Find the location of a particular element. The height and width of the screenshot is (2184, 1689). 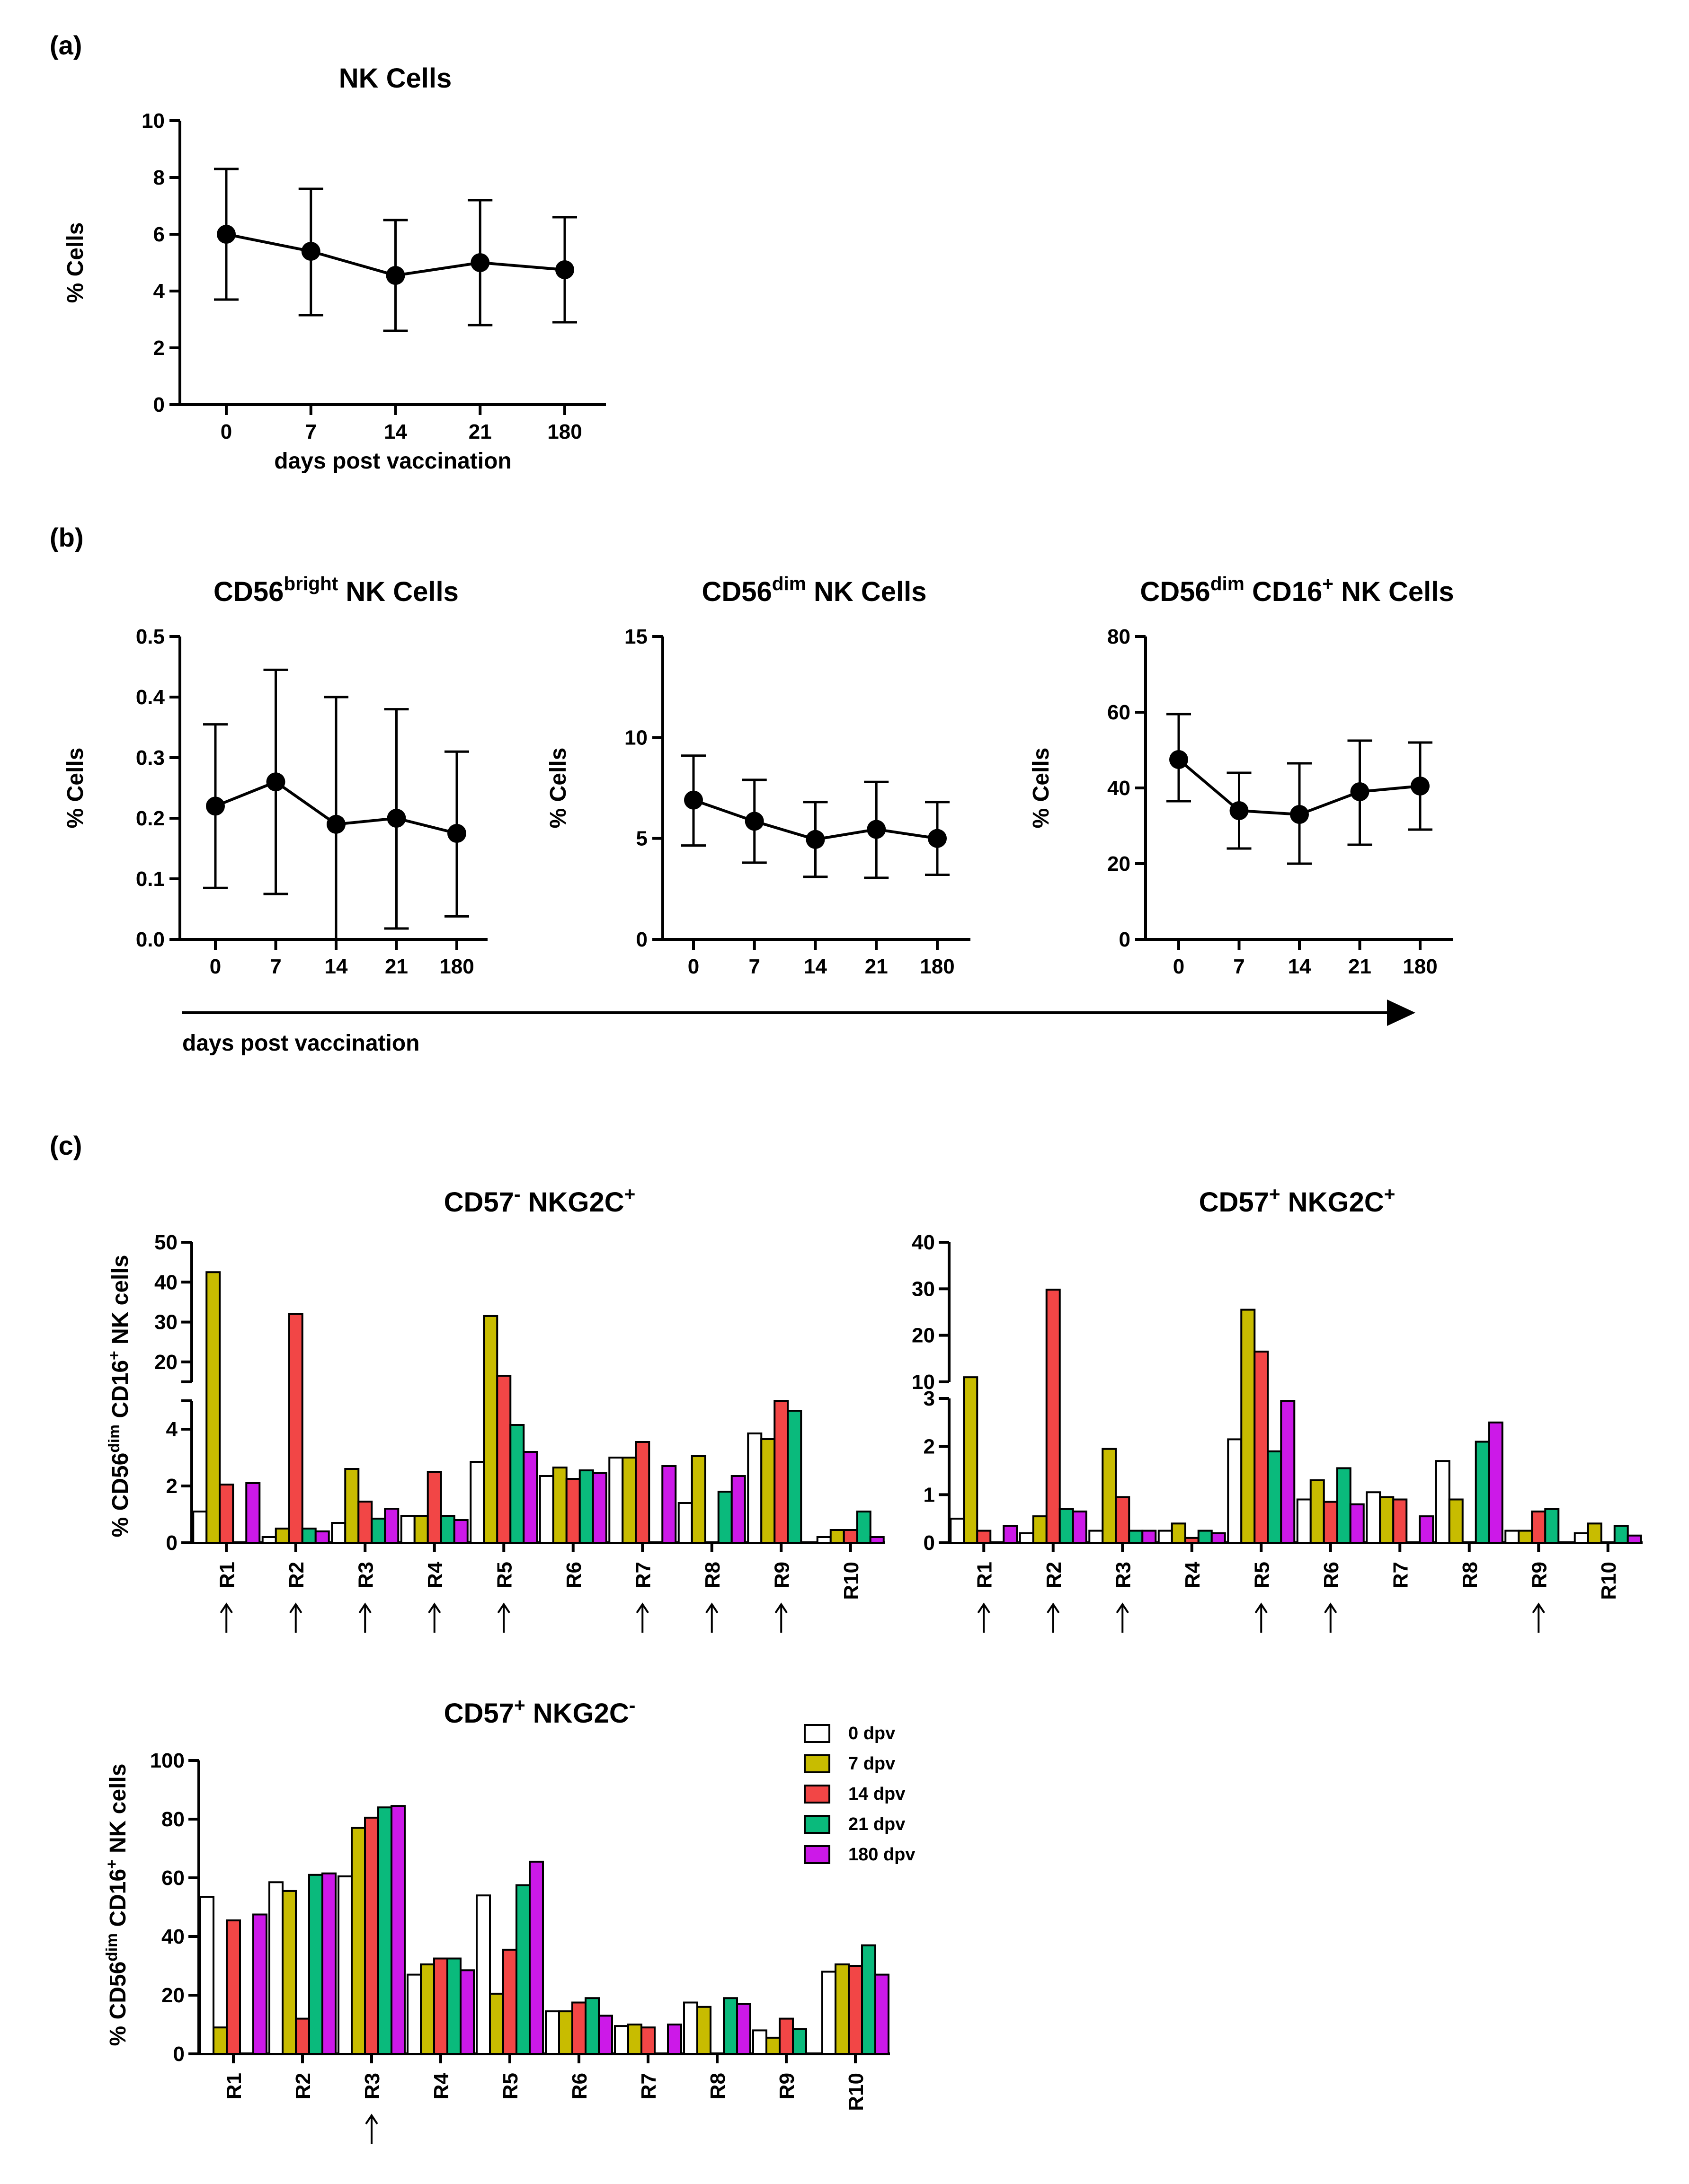

y-tick-label: 0.4 is located at coordinates (150, 697).